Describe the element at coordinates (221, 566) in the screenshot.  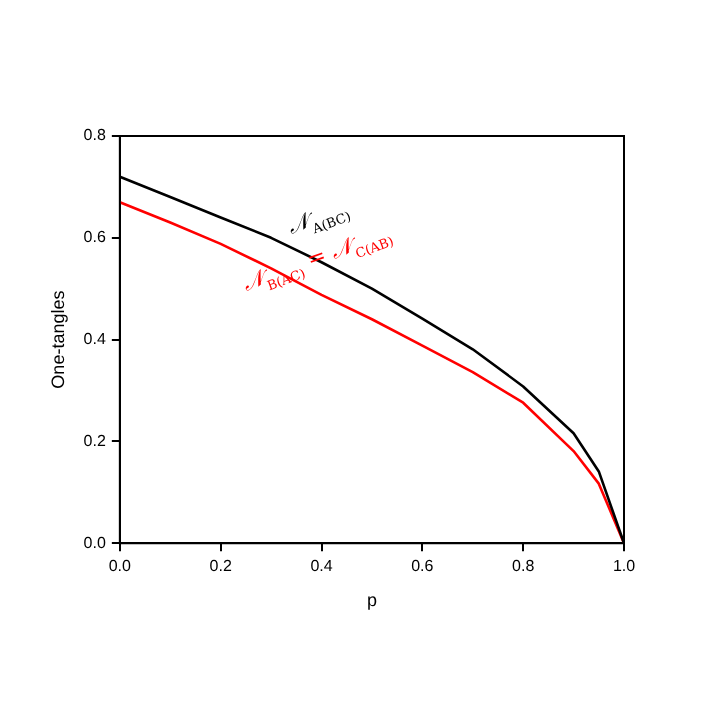
I see `x-tick-label: 0.2` at that location.